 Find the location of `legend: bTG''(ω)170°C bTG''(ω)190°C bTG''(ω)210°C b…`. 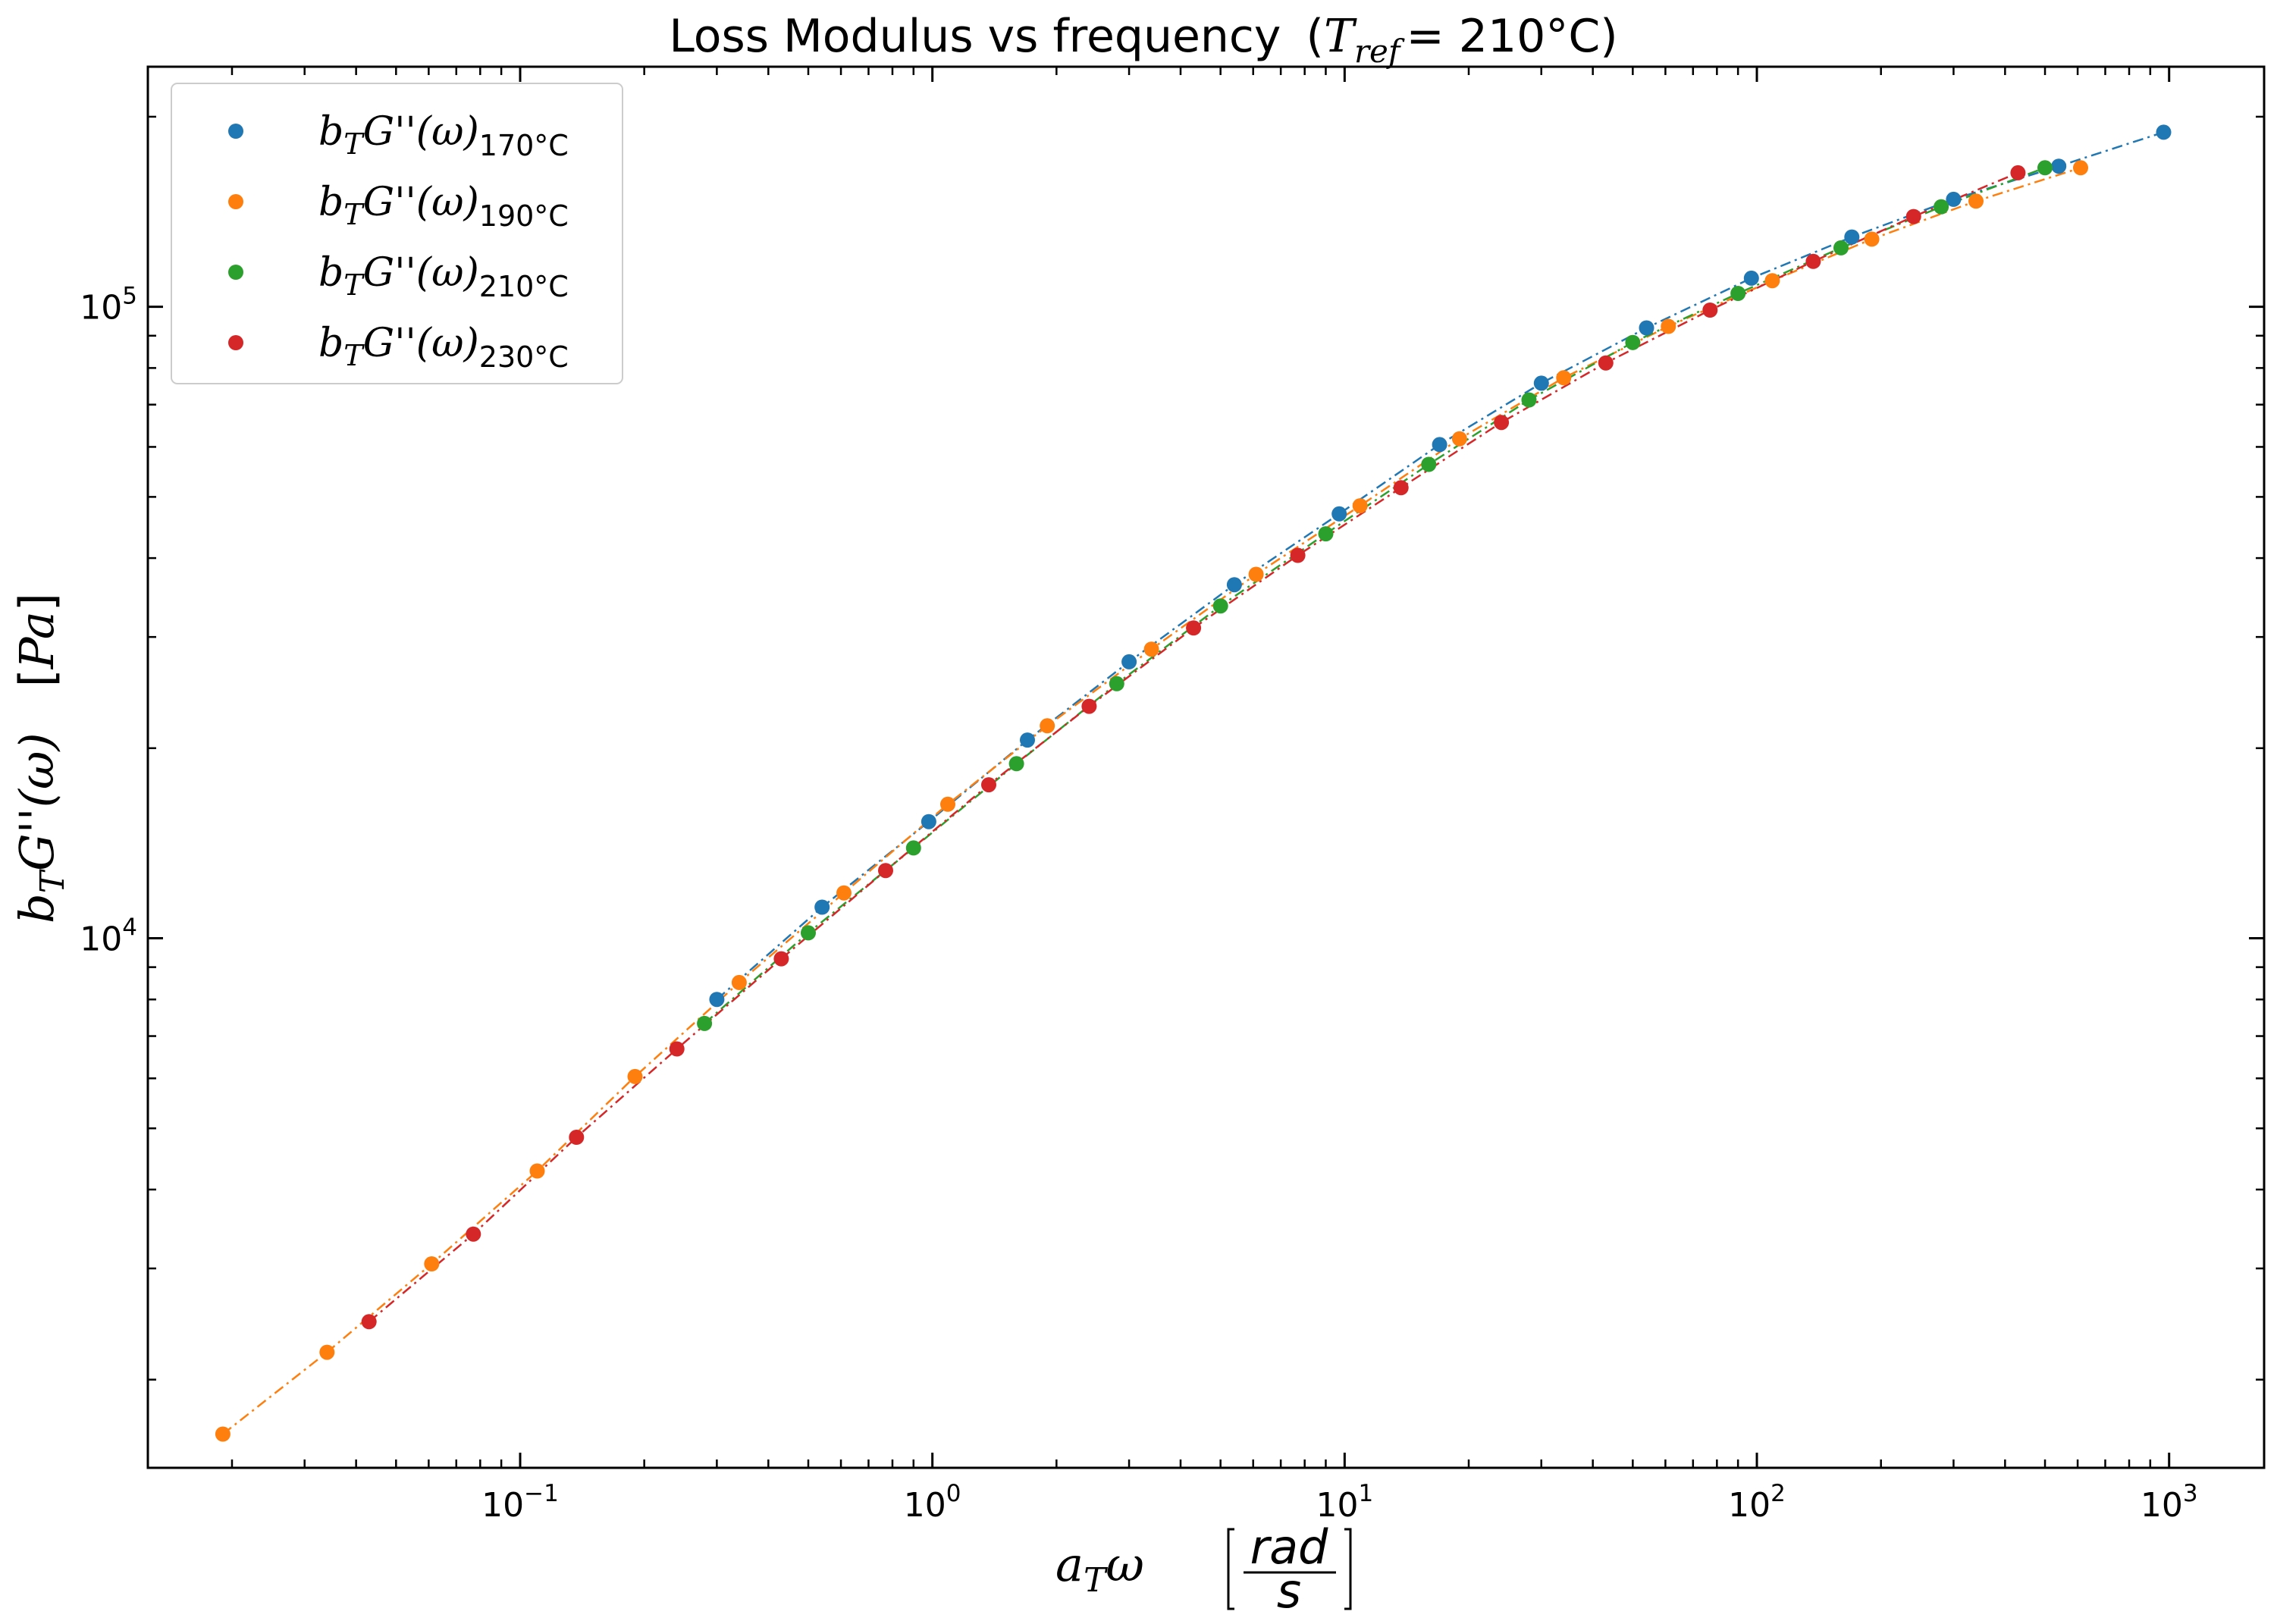

legend: bTG''(ω)170°C bTG''(ω)190°C bTG''(ω)210°C b… is located at coordinates (397, 233).